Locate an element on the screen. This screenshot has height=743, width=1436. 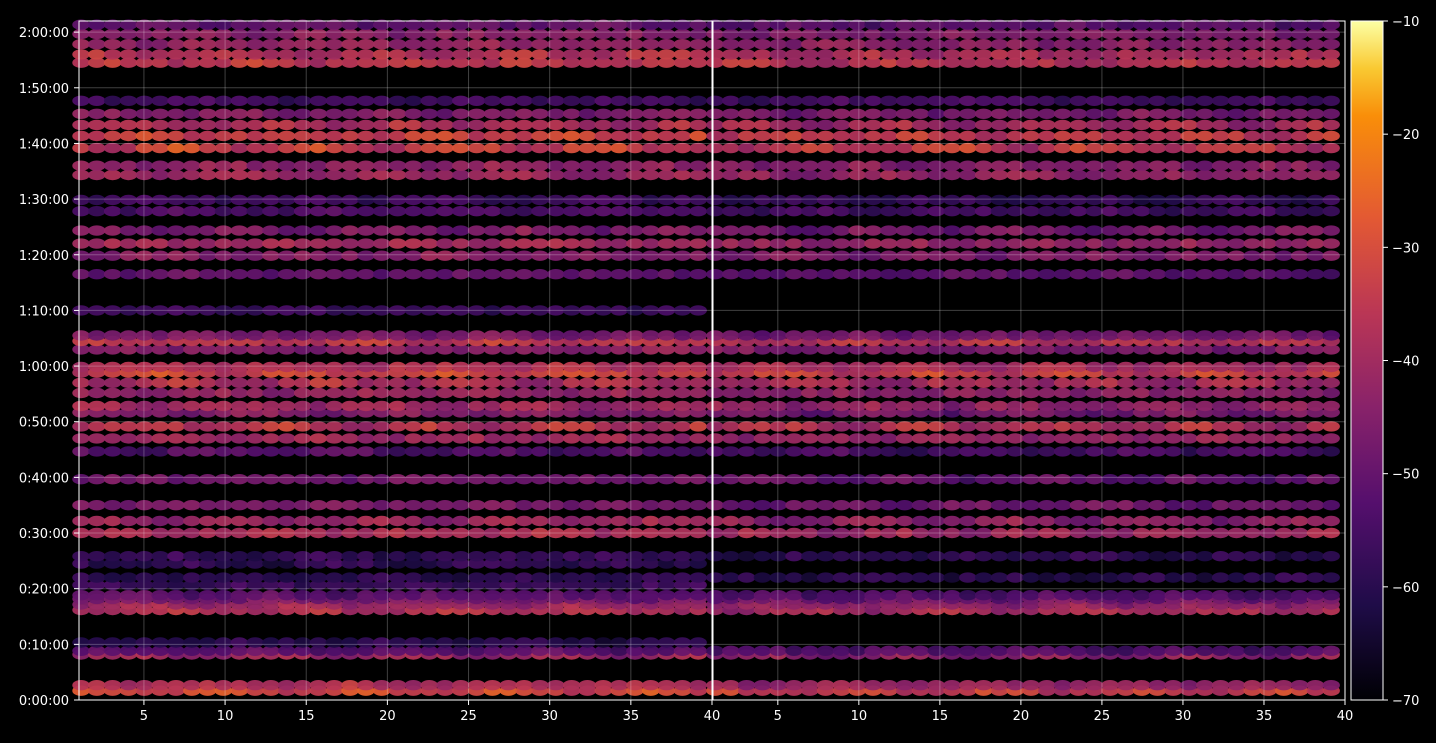
y-tick-label: 0:10:00 is located at coordinates (44, 645).